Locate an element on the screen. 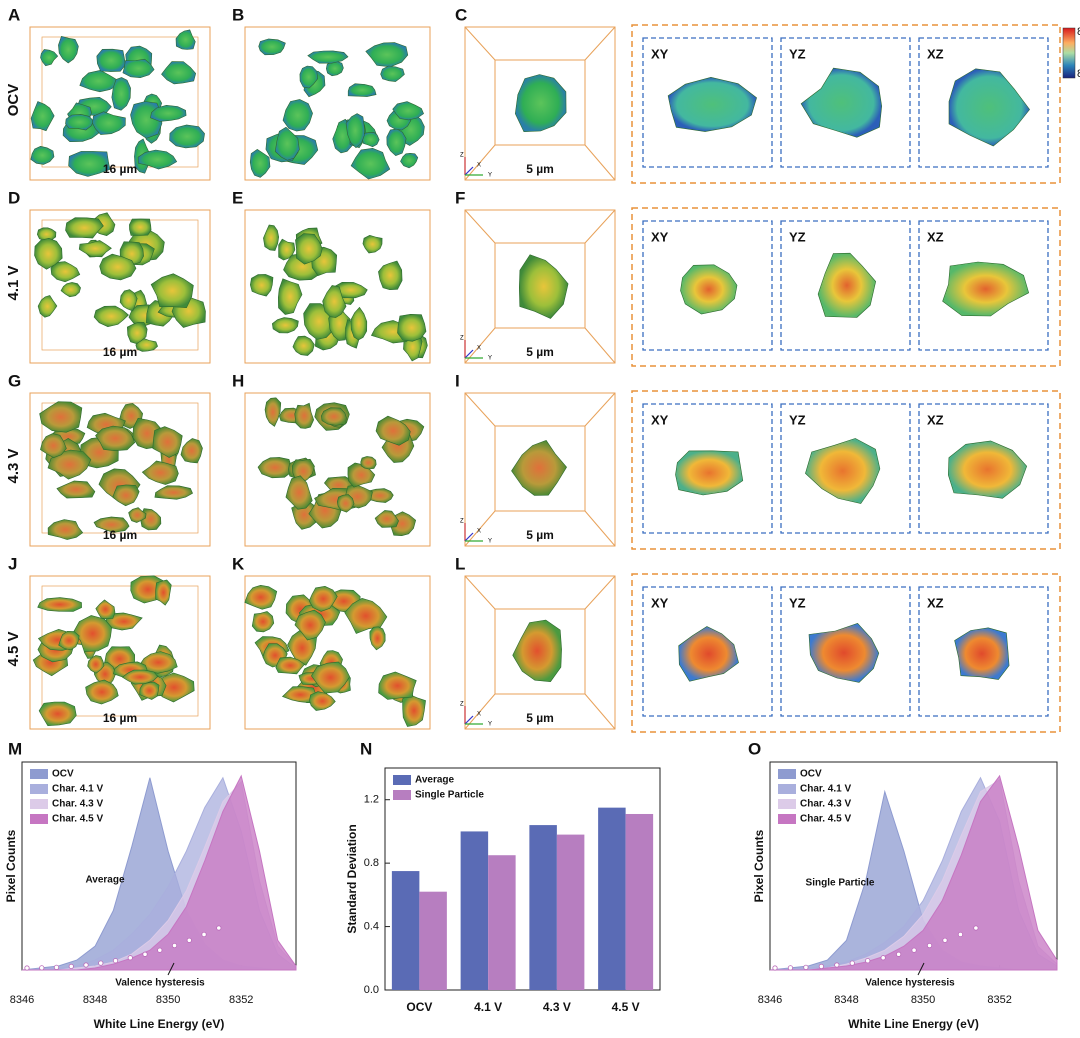  slice-label: XZ is located at coordinates (935, 419).